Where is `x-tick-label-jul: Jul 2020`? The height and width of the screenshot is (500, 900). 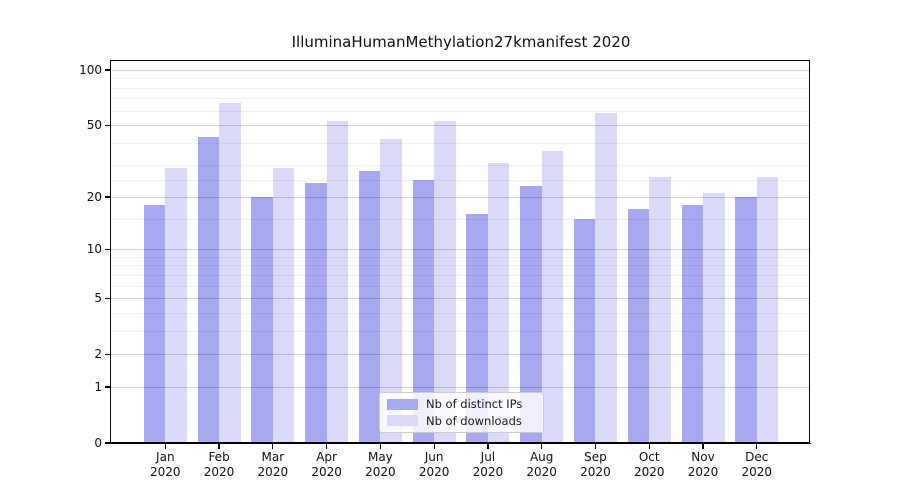
x-tick-label-jul: Jul 2020 is located at coordinates (488, 465).